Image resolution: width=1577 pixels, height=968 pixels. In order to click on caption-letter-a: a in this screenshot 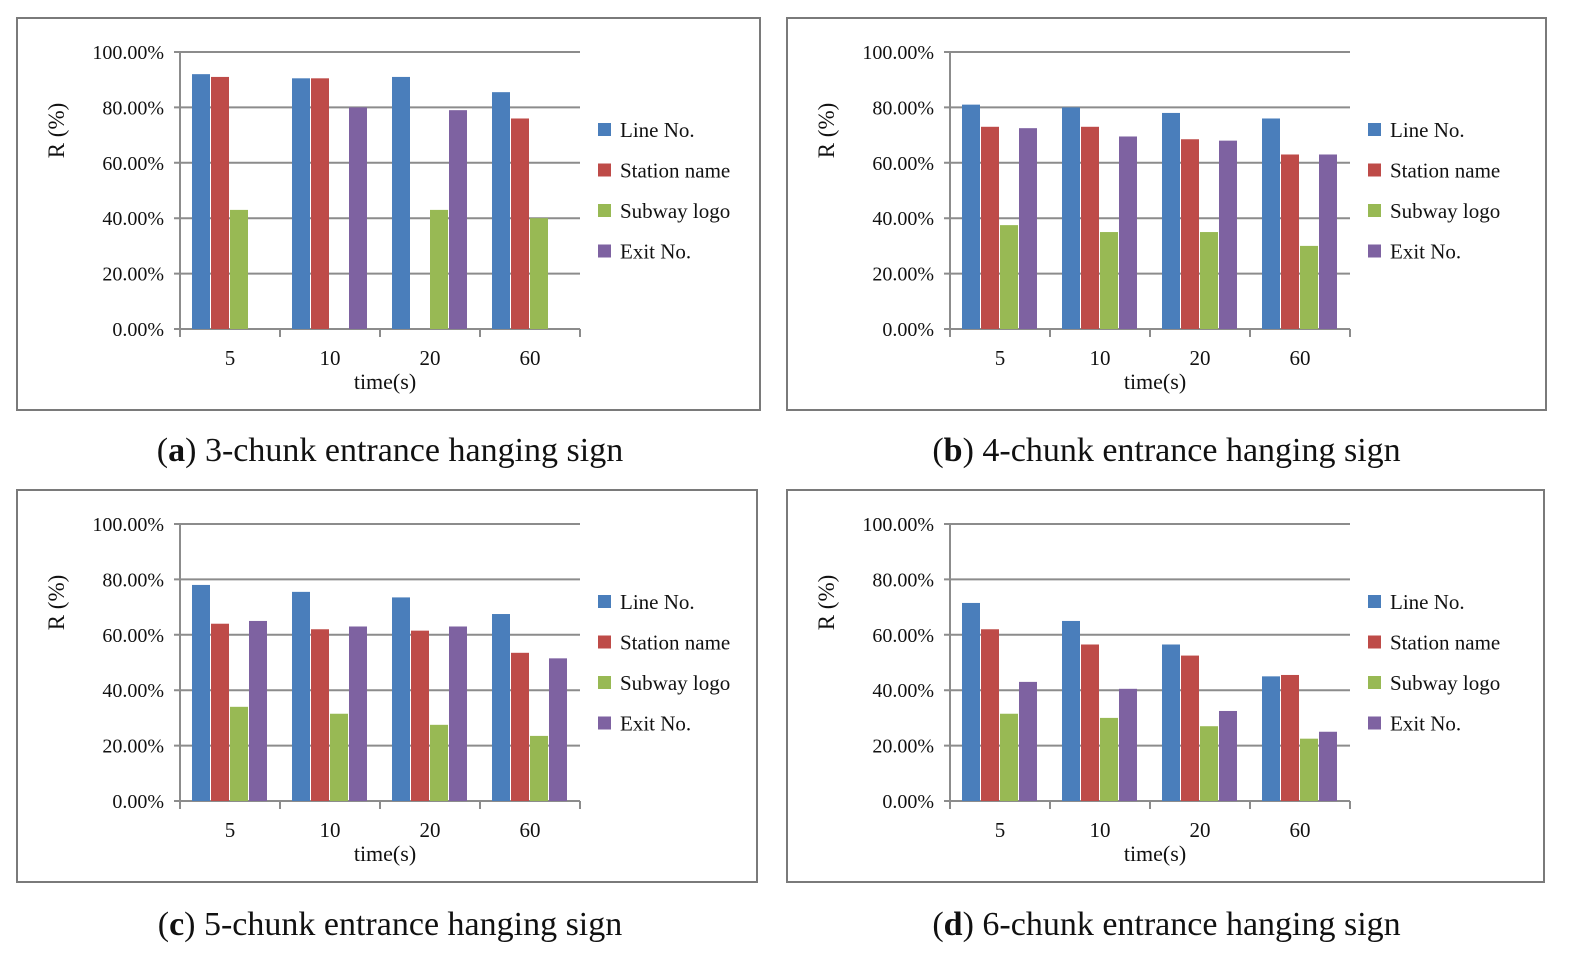, I will do `click(177, 450)`.